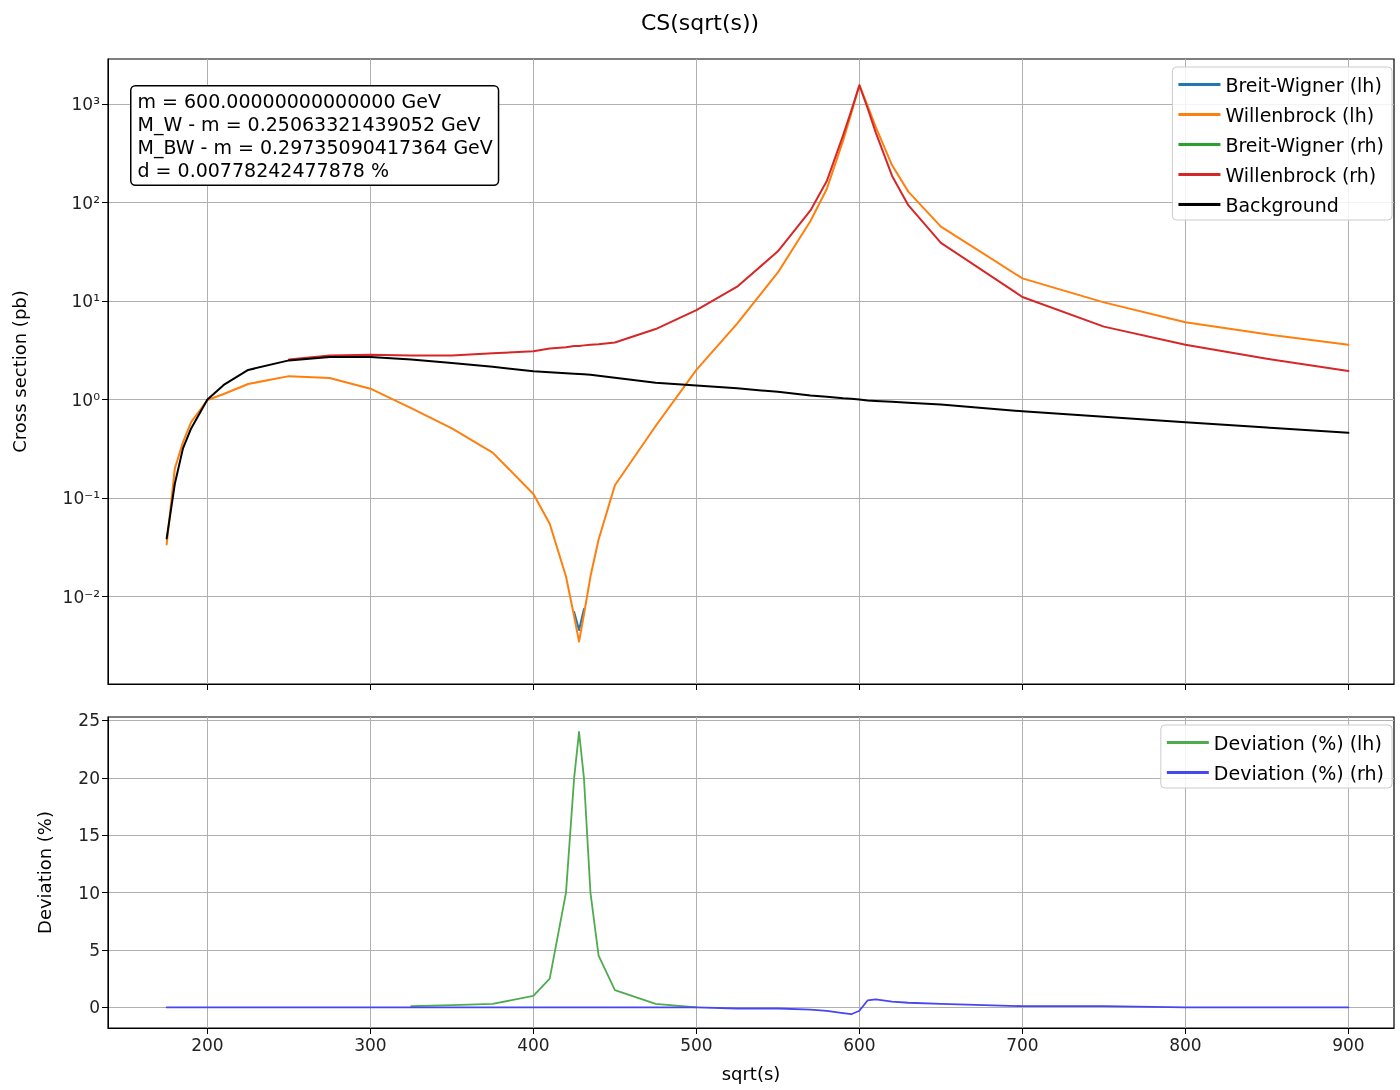 This screenshot has width=1400, height=1090. I want to click on x-tick-label: 300, so click(370, 1044).